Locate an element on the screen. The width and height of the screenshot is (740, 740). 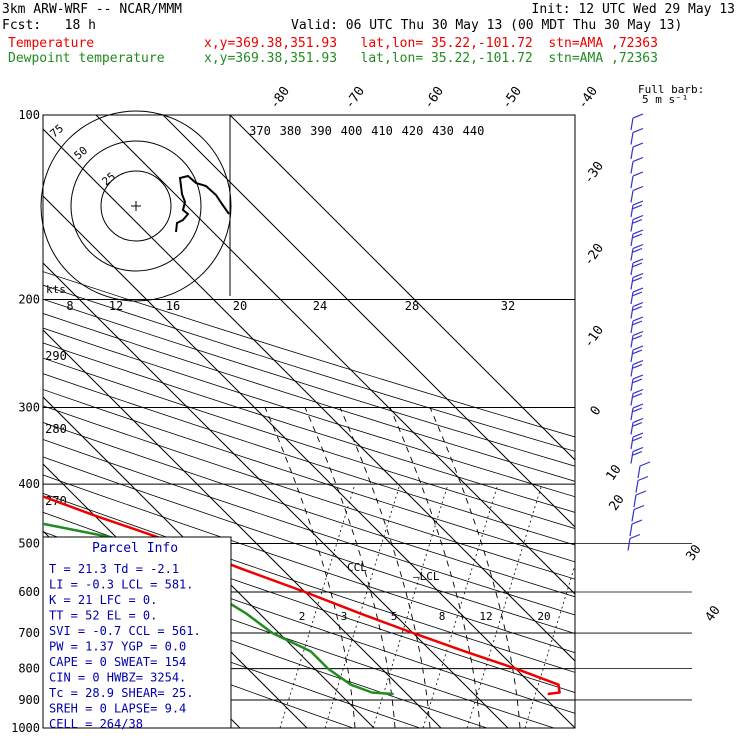
header-init: Init: 12 UTC Wed 29 May 13 is located at coordinates (633, 9).